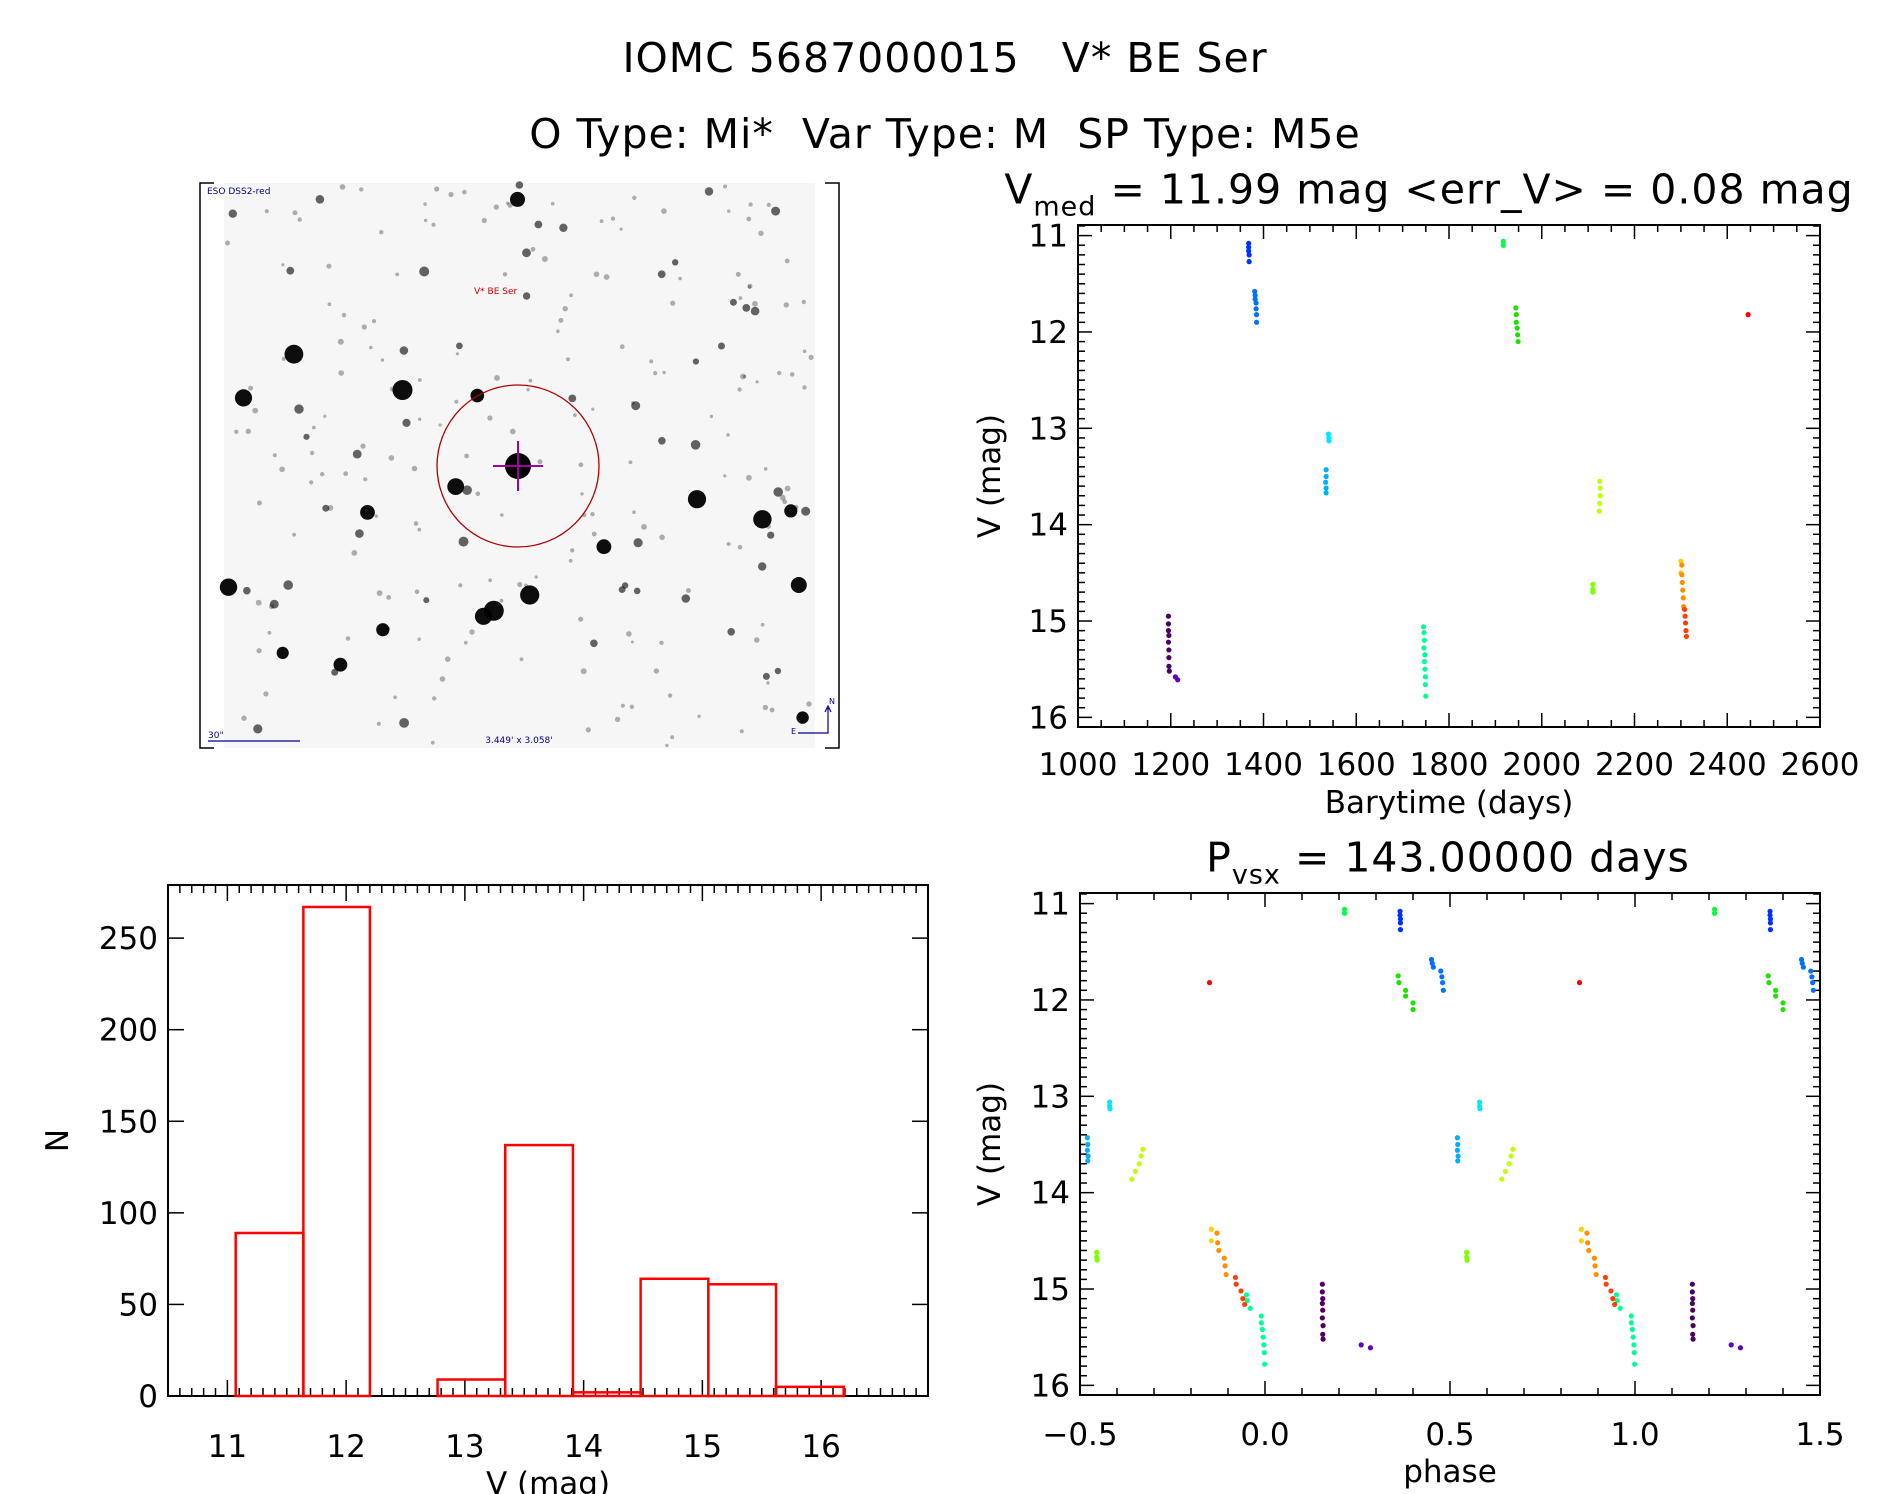 This screenshot has width=1889, height=1494. What do you see at coordinates (128, 1122) in the screenshot?
I see `y-tick-label: 150` at bounding box center [128, 1122].